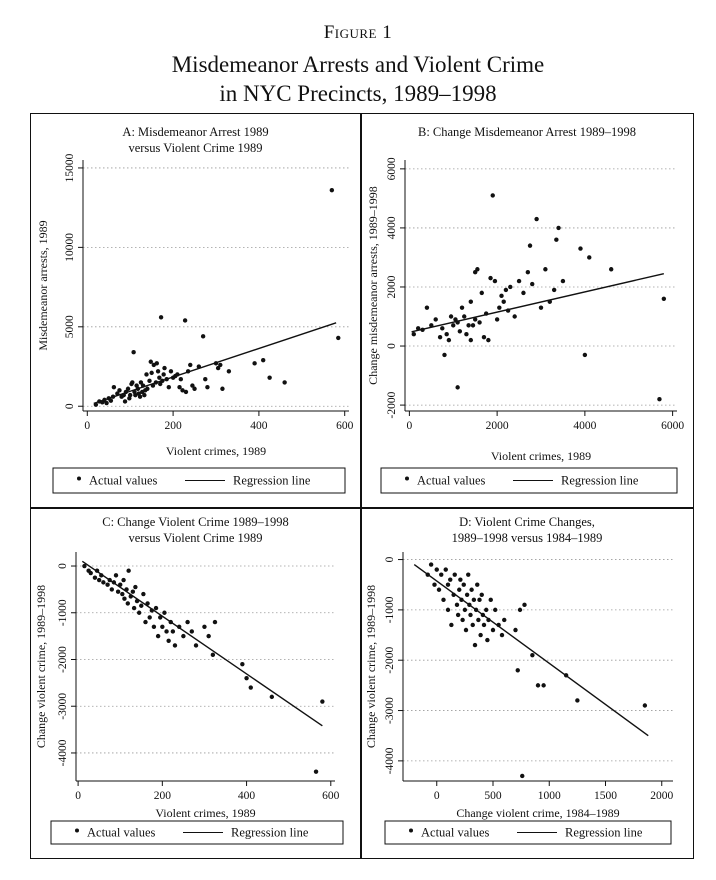  Describe the element at coordinates (43, 285) in the screenshot. I see `panel-a-y-axis-label: Misdemeanor arrests, 1989` at that location.